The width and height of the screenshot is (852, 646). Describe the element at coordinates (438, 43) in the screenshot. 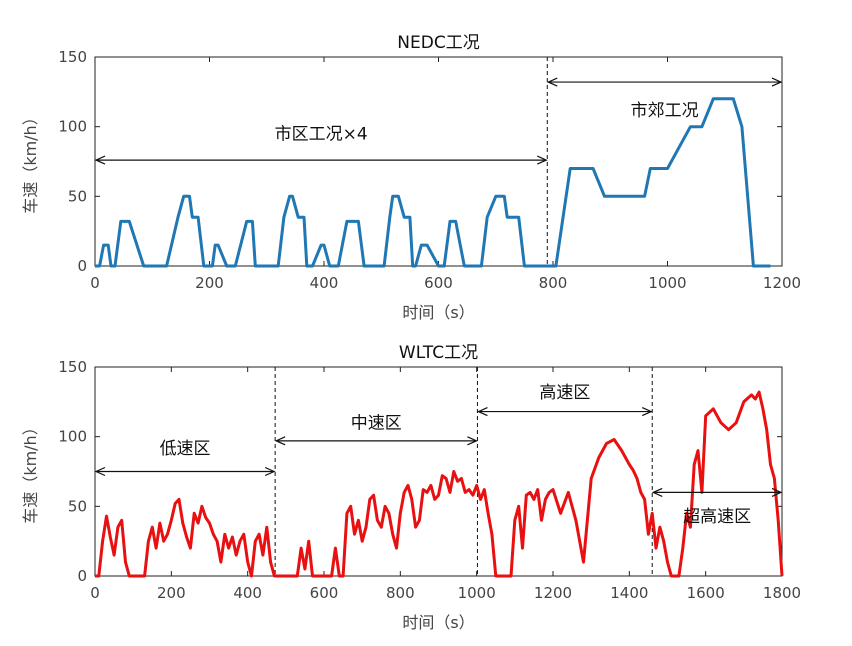

I see `chart-title: NEDC工况` at that location.